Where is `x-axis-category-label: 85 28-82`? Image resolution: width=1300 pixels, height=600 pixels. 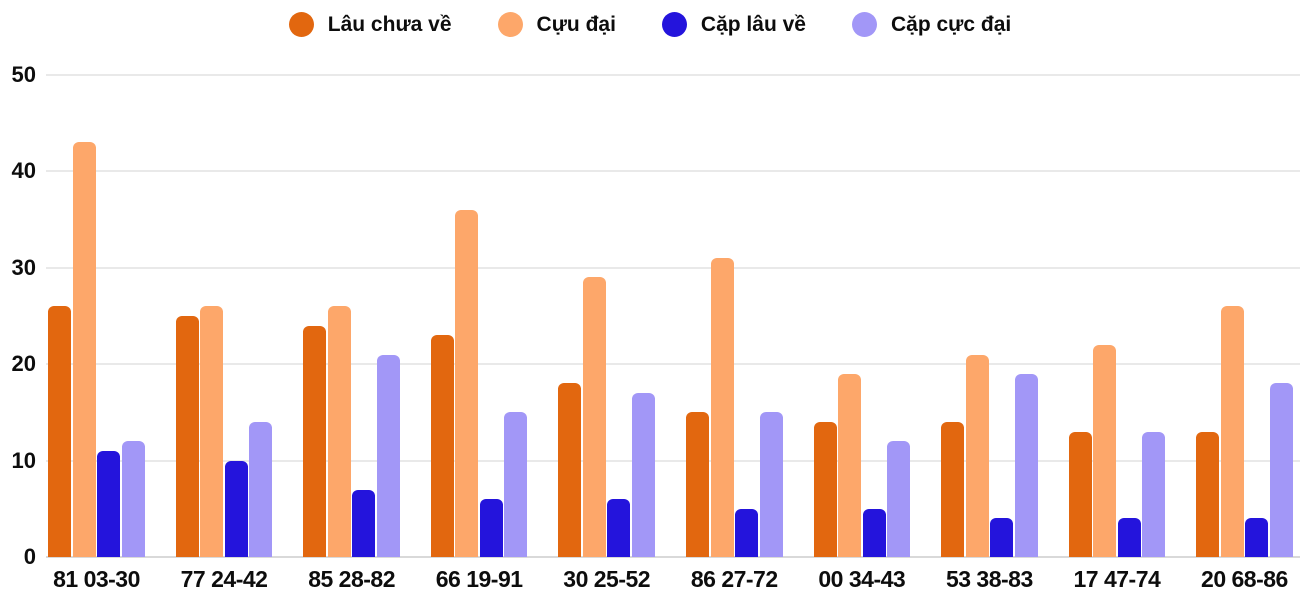
x-axis-category-label: 85 28-82 is located at coordinates (351, 579).